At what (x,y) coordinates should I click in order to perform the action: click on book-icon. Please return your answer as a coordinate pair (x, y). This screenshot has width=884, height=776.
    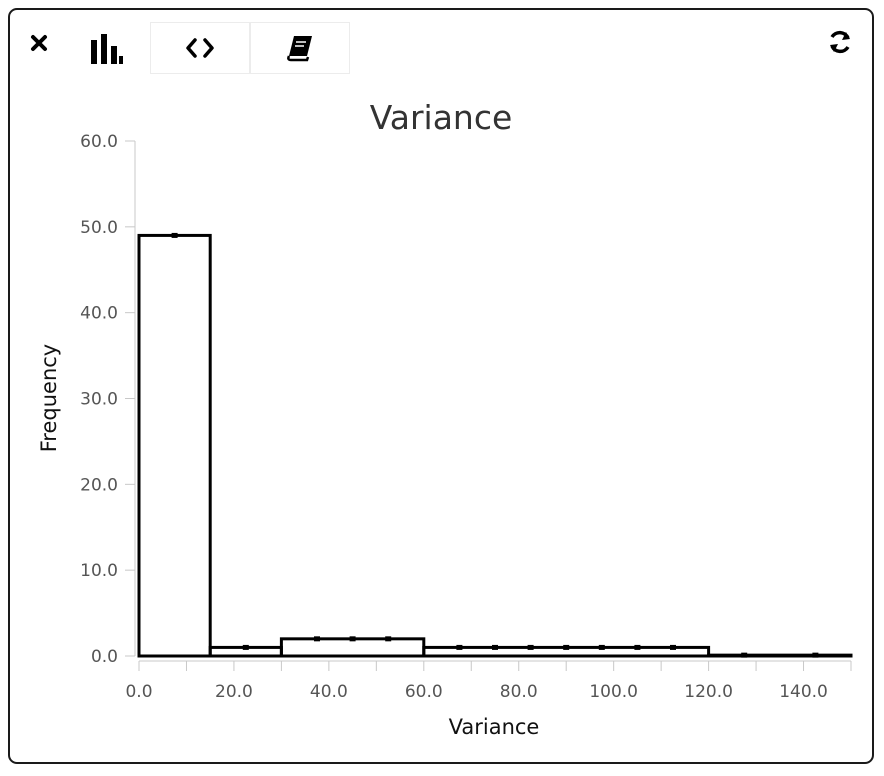
    Looking at the image, I should click on (299, 49).